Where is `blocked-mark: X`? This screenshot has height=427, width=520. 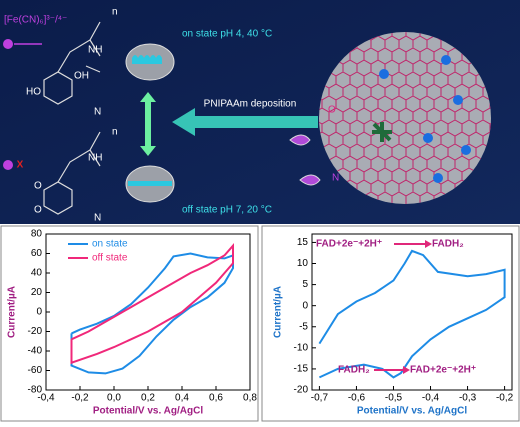 blocked-mark: X is located at coordinates (20, 165).